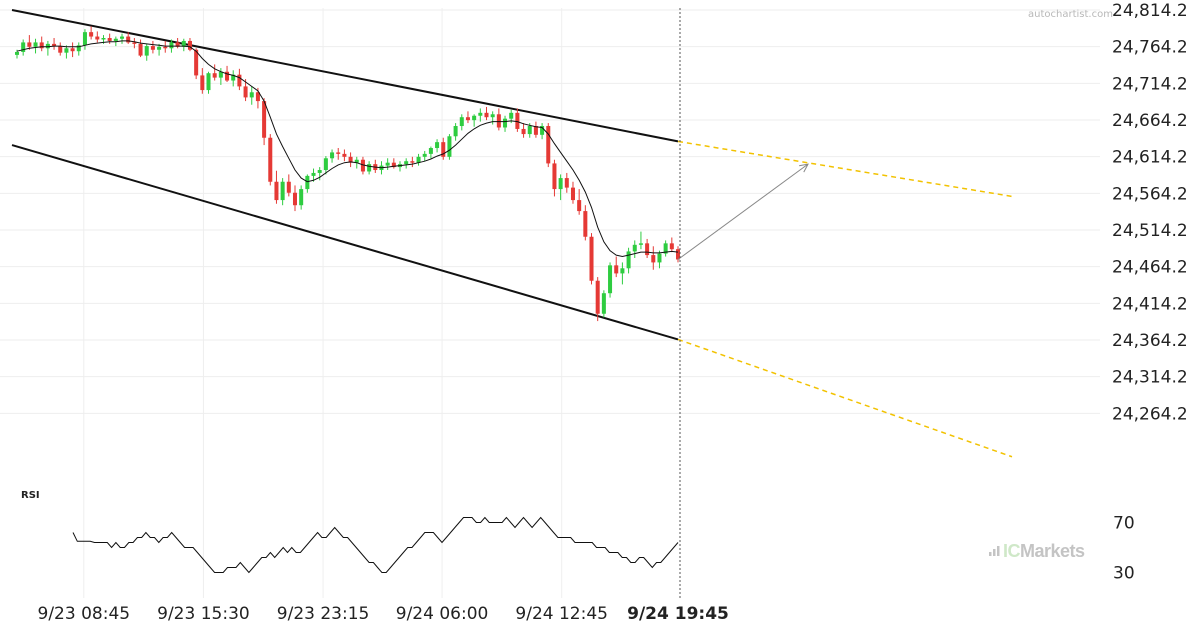 The height and width of the screenshot is (630, 1200). Describe the element at coordinates (845, 398) in the screenshot. I see `projection-lower-line` at that location.